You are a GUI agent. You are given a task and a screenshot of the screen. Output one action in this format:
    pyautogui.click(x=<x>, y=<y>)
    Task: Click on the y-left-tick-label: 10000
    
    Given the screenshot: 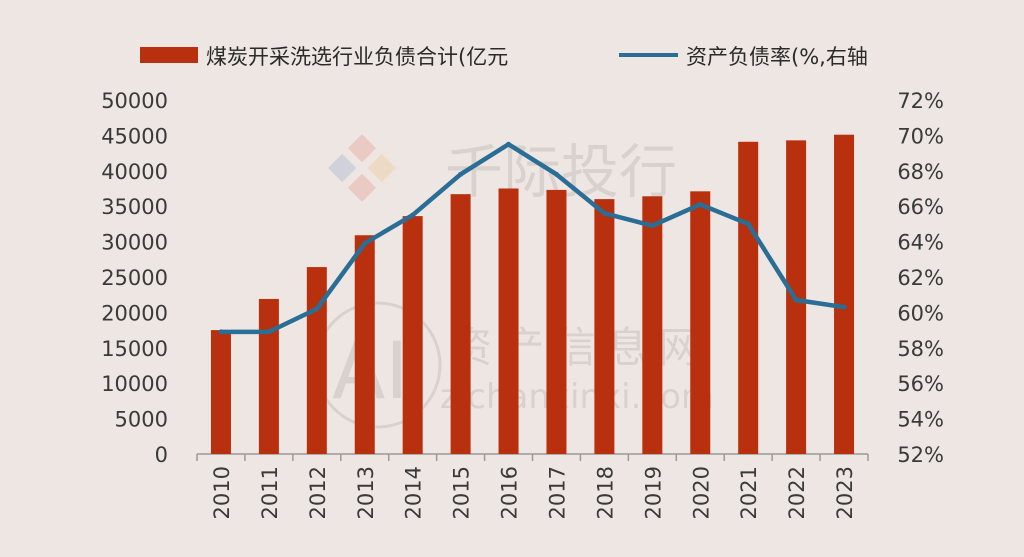 What is the action you would take?
    pyautogui.click(x=134, y=384)
    